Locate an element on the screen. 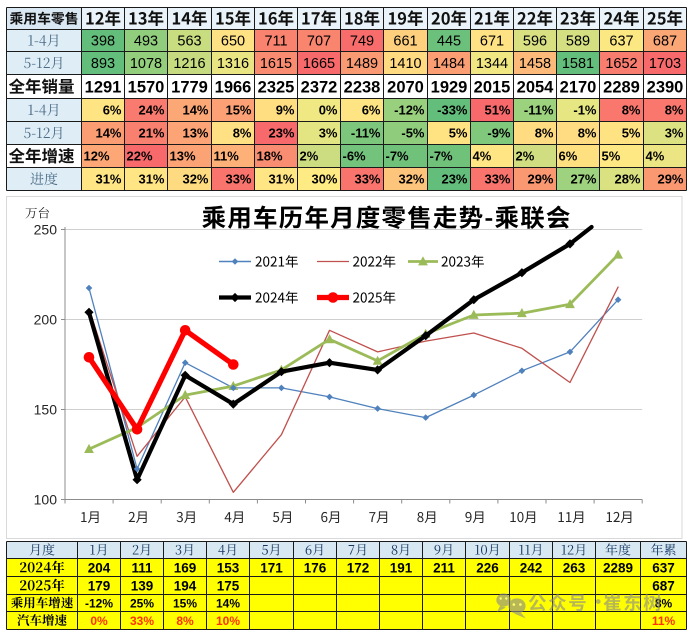 The height and width of the screenshot is (638, 689). svg-text: 711 is located at coordinates (275, 42).